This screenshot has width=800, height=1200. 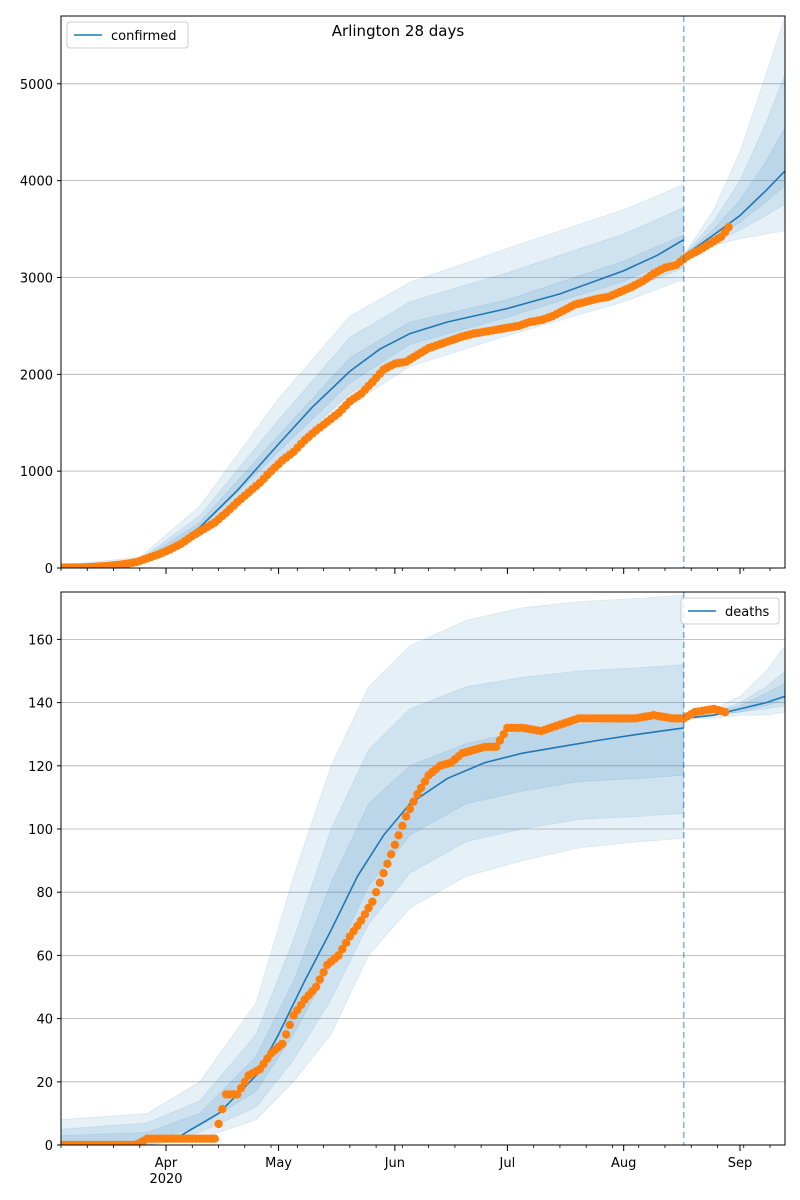 What do you see at coordinates (40, 767) in the screenshot?
I see `y-tick-label: 120` at bounding box center [40, 767].